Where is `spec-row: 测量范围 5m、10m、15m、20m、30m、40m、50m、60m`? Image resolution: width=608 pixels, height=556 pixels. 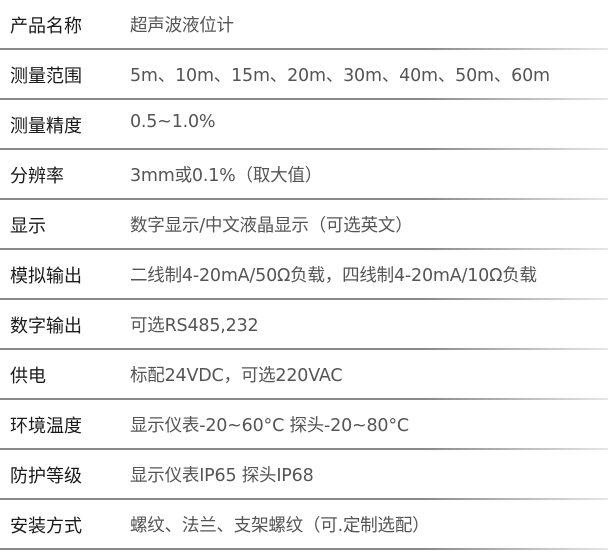
spec-row: 测量范围 5m、10m、15m、20m、30m、40m、50m、60m is located at coordinates (304, 75).